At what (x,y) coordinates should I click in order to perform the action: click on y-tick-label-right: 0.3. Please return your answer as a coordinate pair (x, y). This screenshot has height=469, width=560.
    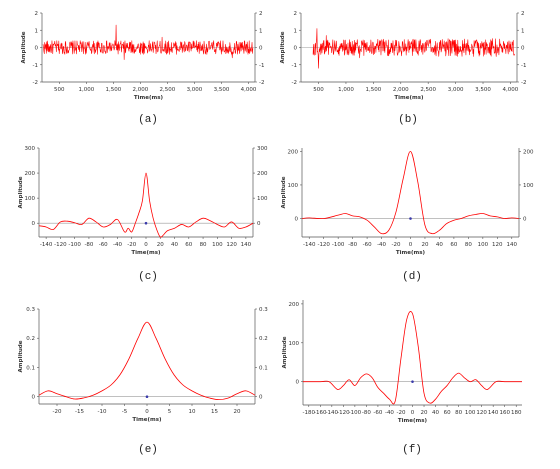
    Looking at the image, I should click on (263, 310).